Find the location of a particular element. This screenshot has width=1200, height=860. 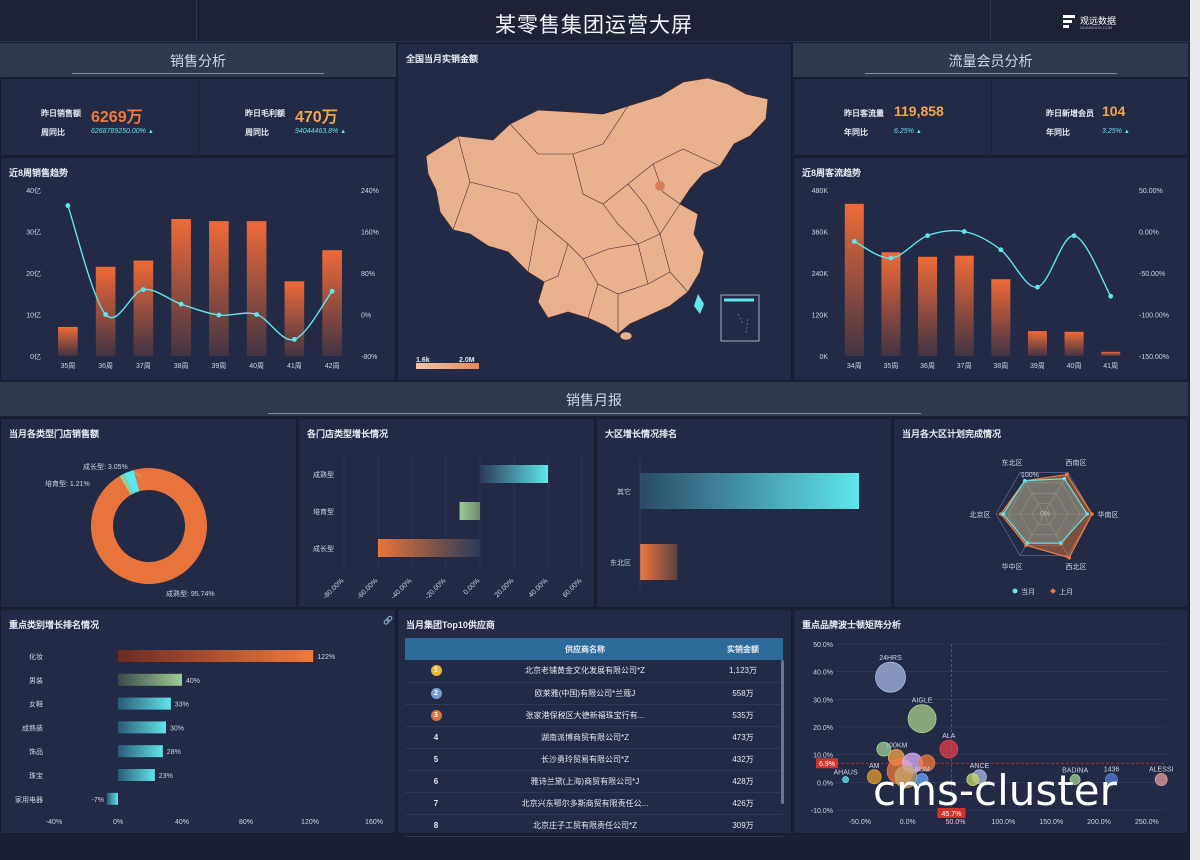

slice-label: 培育型: 1.21% is located at coordinates (67, 483).